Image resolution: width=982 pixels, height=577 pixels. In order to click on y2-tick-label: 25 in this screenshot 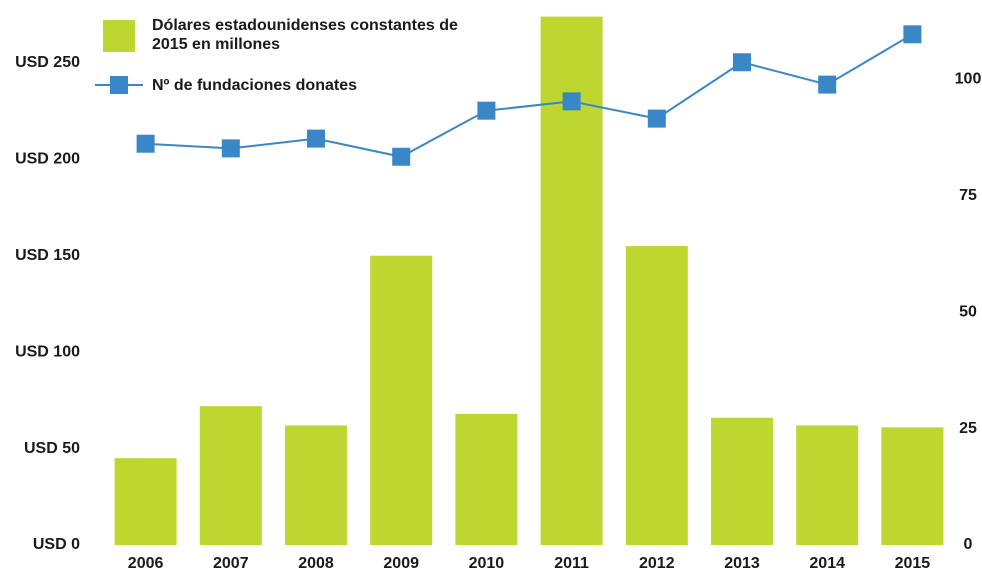, I will do `click(968, 428)`.